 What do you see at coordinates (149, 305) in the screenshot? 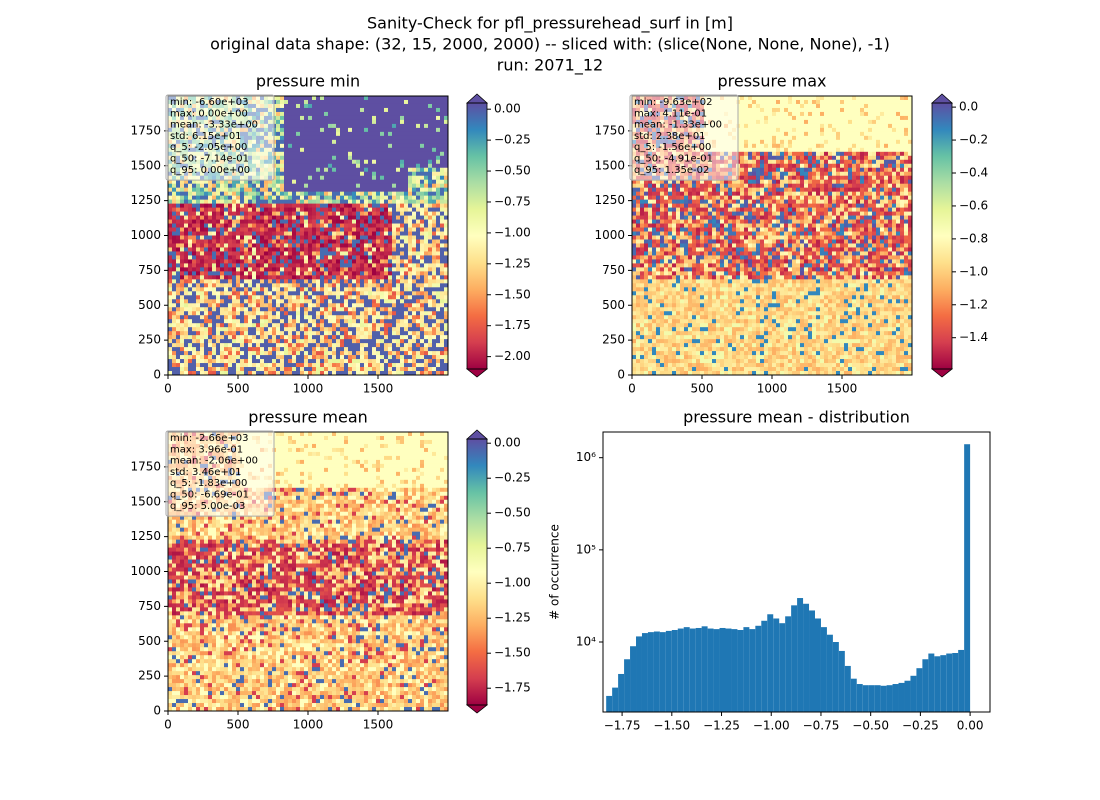
I see `y-tick-label: 500` at bounding box center [149, 305].